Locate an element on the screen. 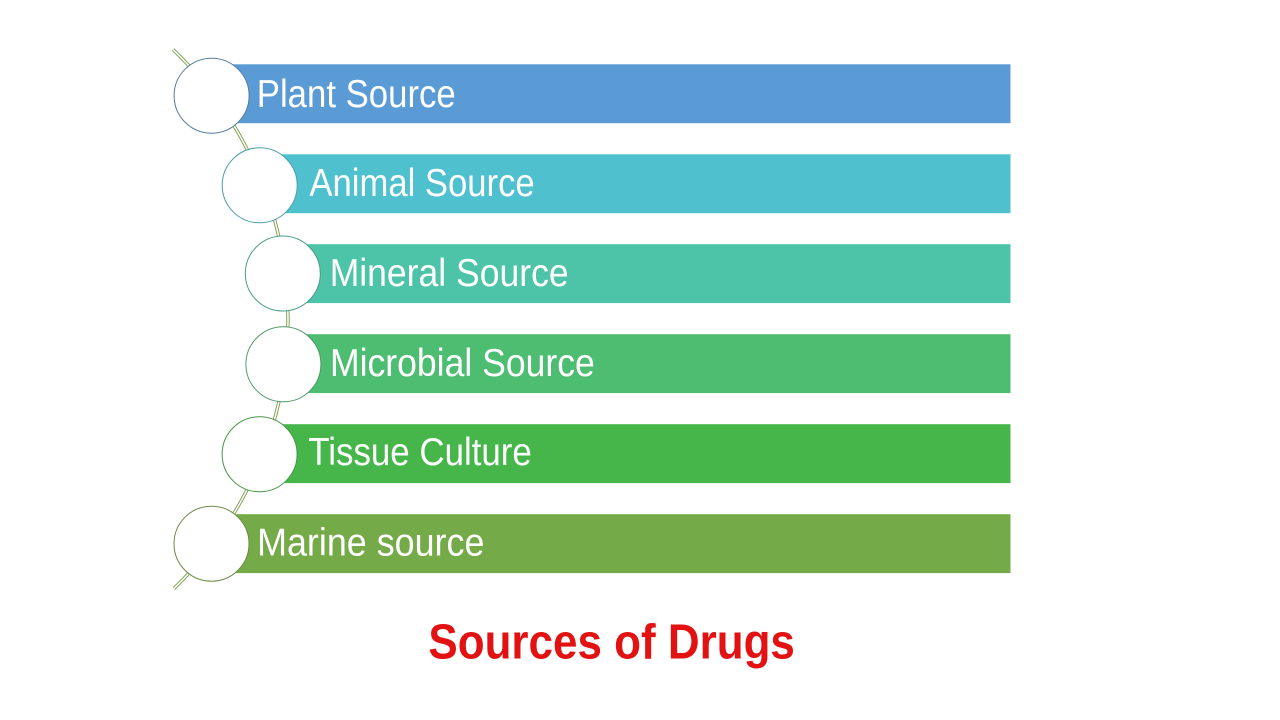 The height and width of the screenshot is (720, 1280). svg-text: Microbial Source is located at coordinates (462, 363).